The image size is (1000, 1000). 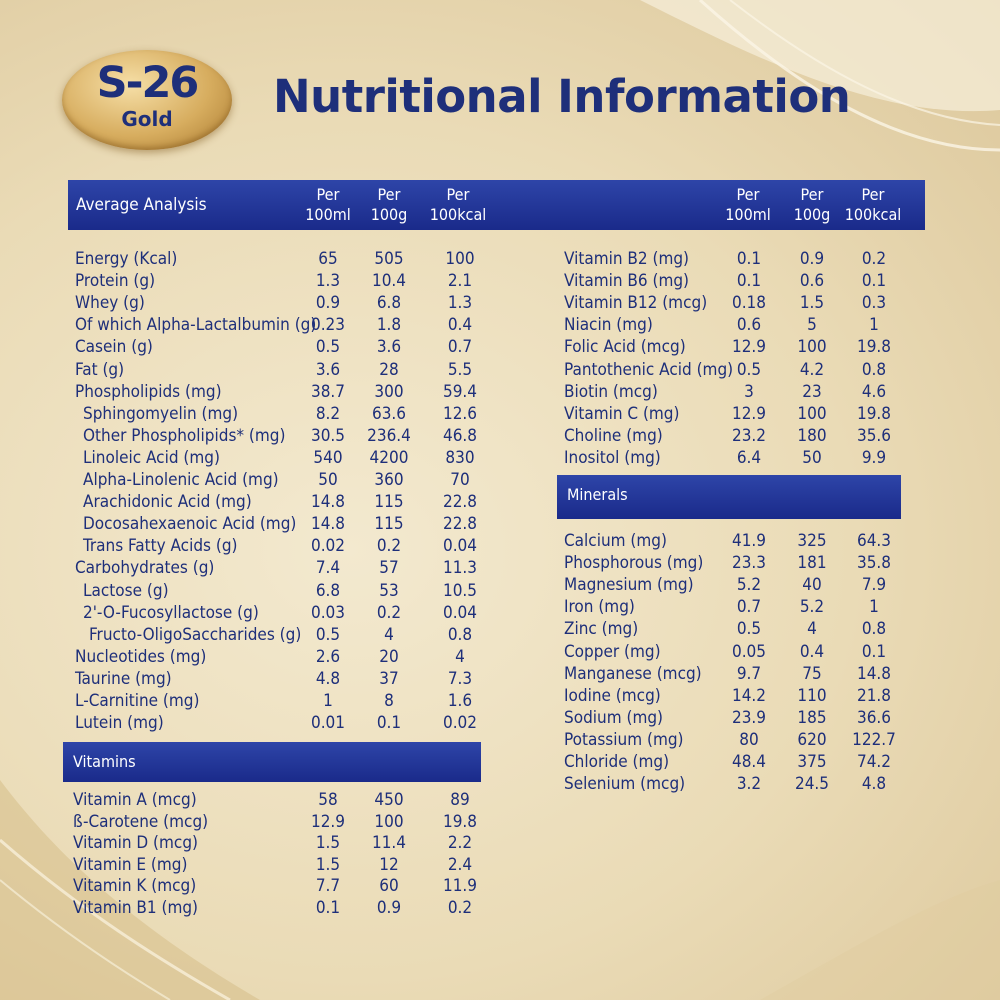 I want to click on table-row: Choline (mg) 23.2 180 35.6, so click(x=734, y=437).